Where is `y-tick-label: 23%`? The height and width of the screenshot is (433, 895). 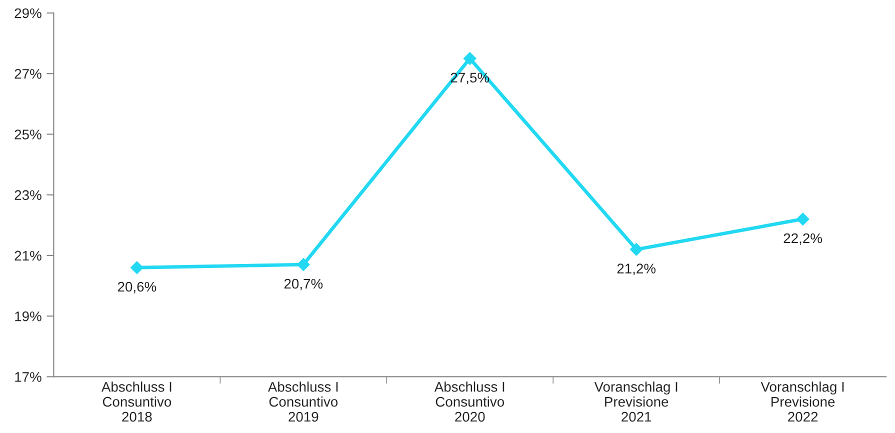 y-tick-label: 23% is located at coordinates (28, 195).